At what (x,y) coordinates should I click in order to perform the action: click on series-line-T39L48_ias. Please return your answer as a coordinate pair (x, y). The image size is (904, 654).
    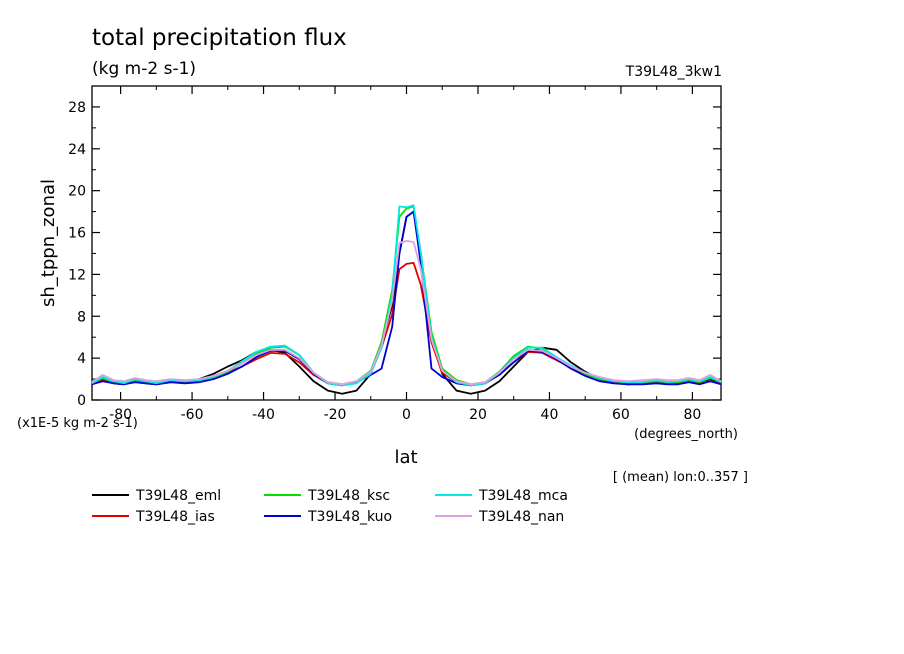
    Looking at the image, I should click on (406, 324).